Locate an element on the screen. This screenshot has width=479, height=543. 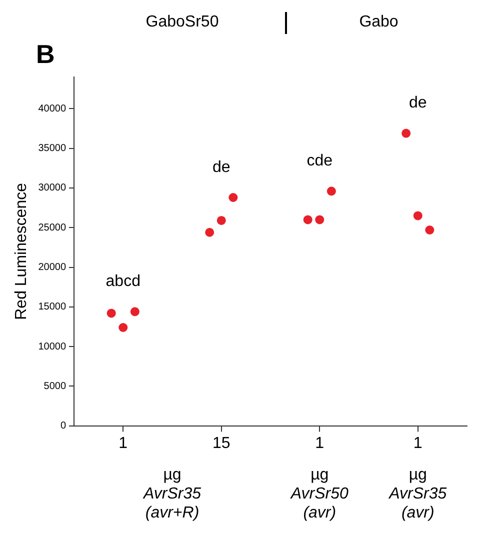
y-tick-label: 25000 is located at coordinates (52, 228).